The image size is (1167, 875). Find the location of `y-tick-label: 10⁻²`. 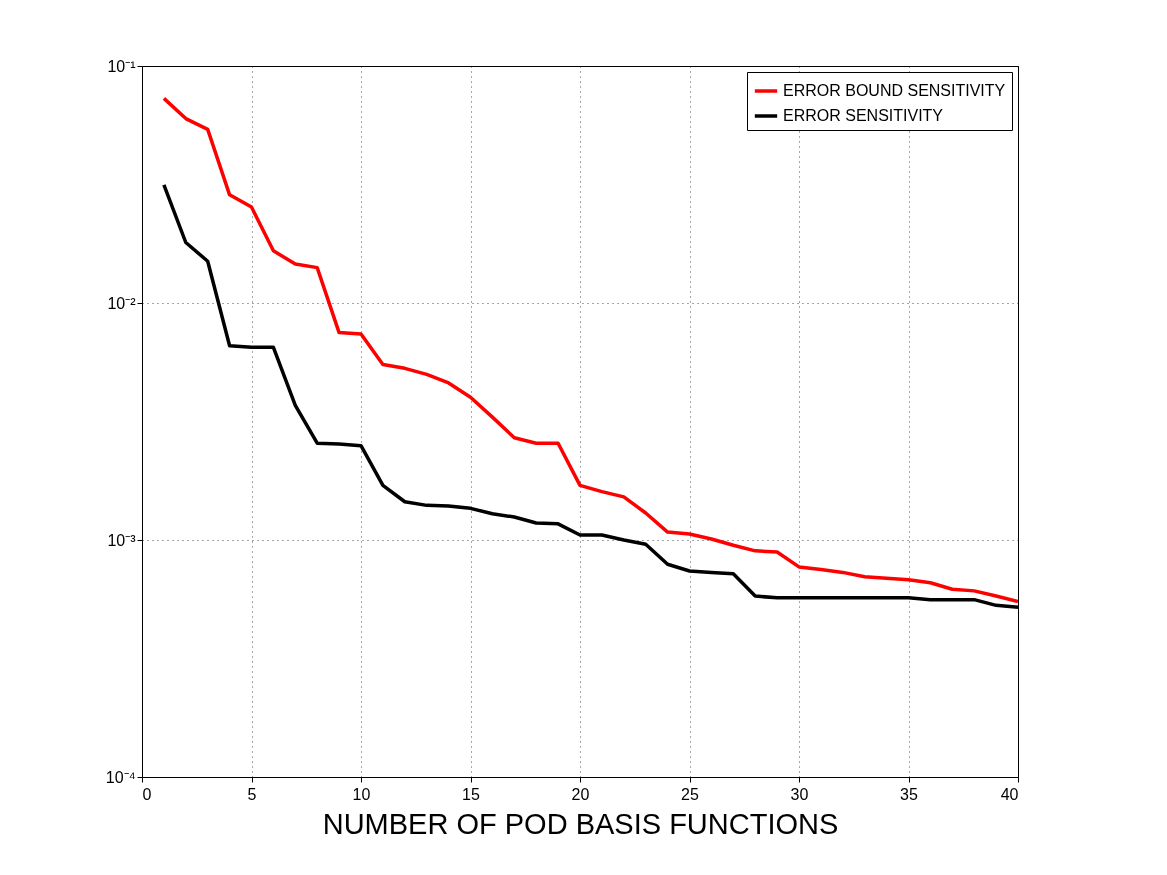

y-tick-label: 10⁻² is located at coordinates (122, 303).